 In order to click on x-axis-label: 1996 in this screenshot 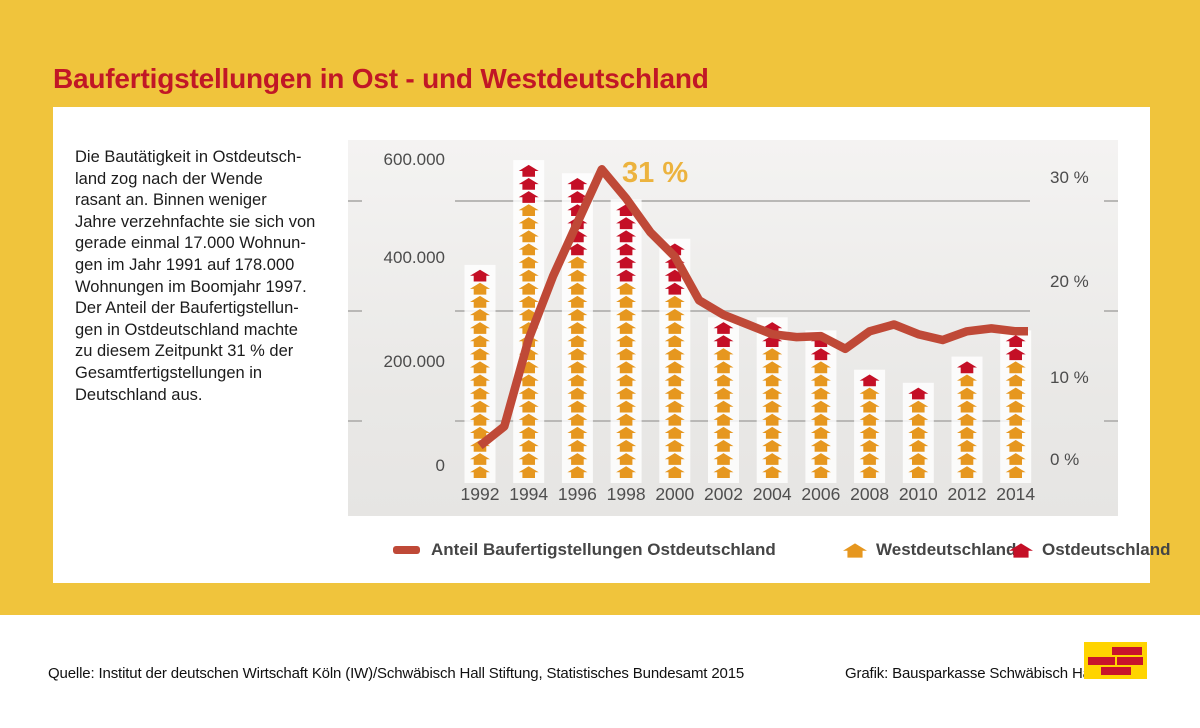, I will do `click(577, 494)`.